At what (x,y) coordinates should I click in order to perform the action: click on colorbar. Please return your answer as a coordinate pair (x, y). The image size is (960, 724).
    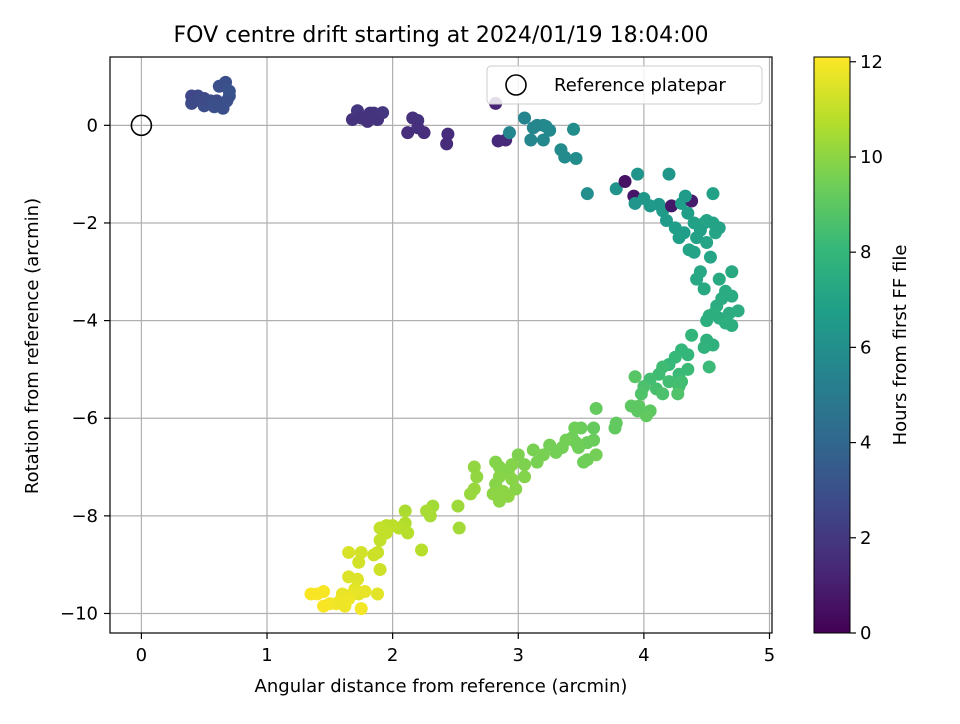
    Looking at the image, I should click on (832, 345).